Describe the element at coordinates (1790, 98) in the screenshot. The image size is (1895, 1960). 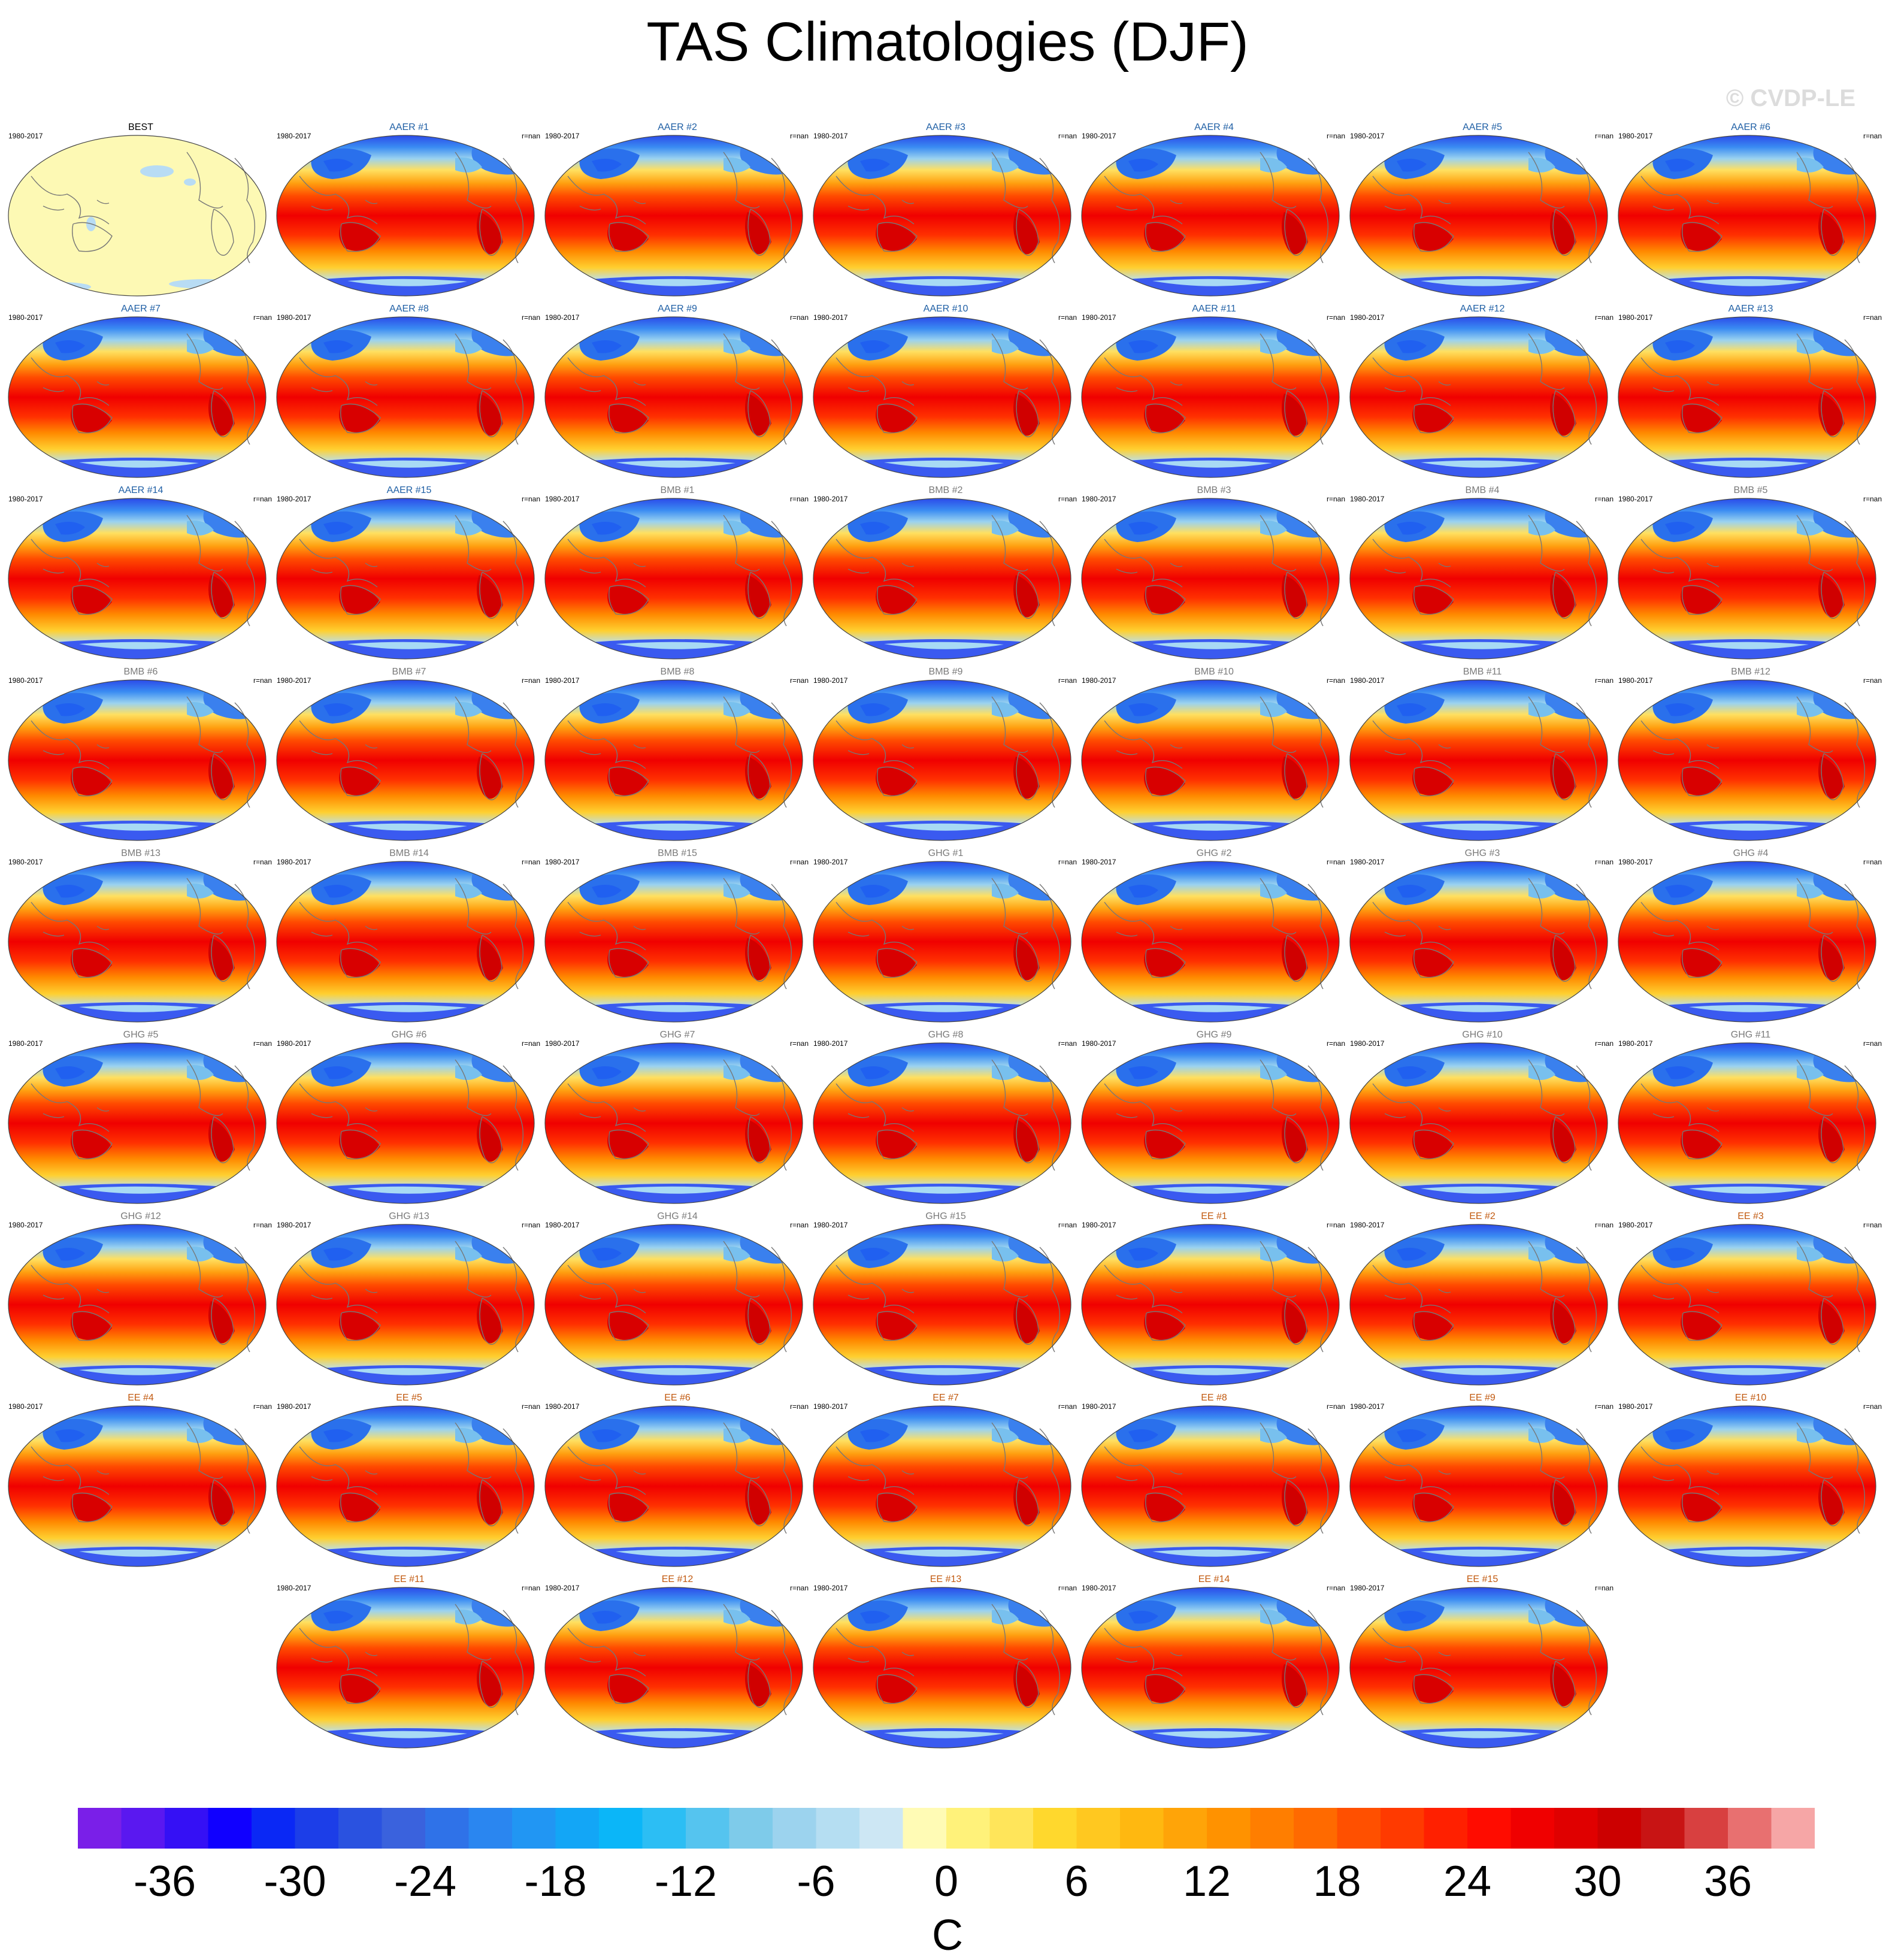
I see `watermark: © CVDP-LE` at that location.